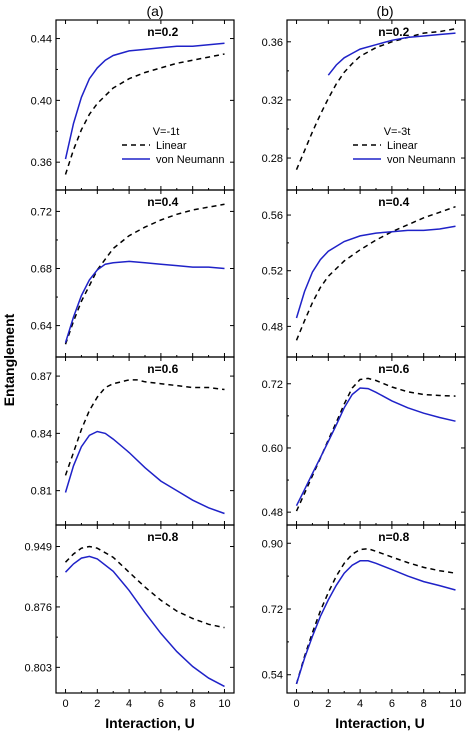 This screenshot has height=735, width=474. I want to click on y-tick-label: 0.40, so click(41, 101).